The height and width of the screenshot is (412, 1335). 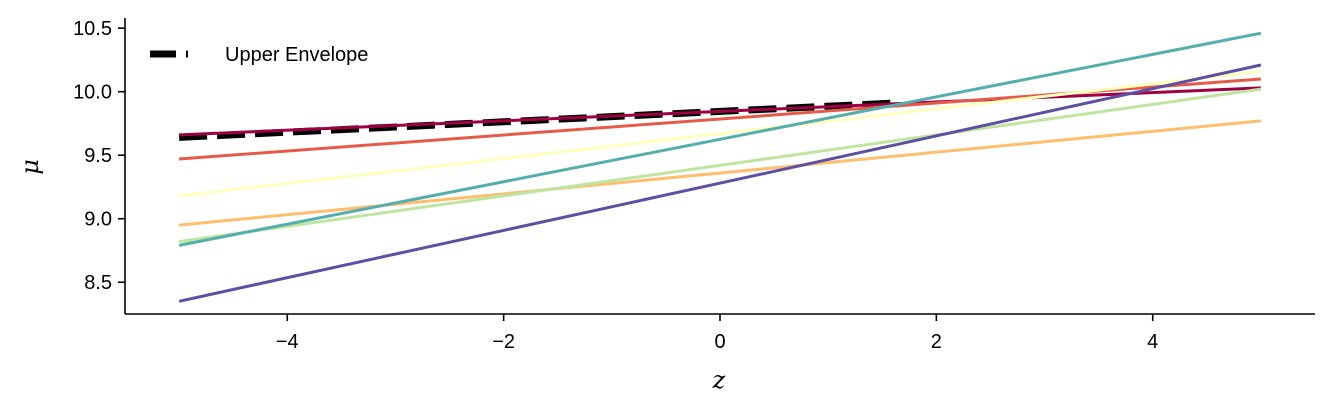 I want to click on x-tick-label: 0, so click(x=719, y=342).